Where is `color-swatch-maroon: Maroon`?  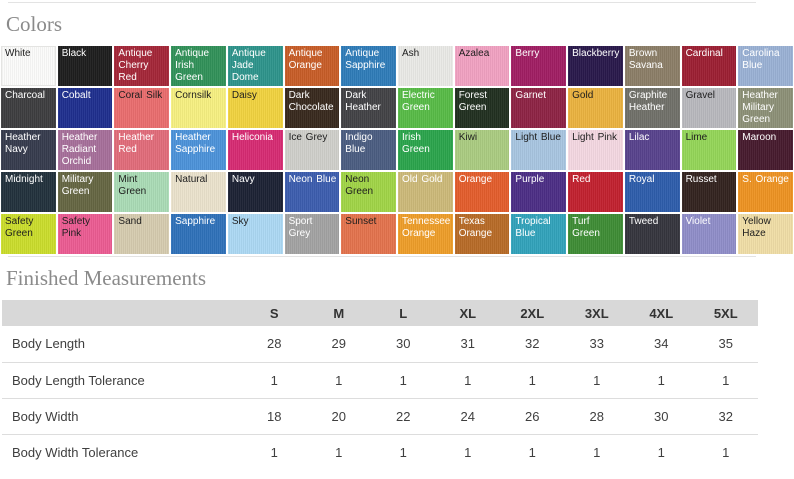
color-swatch-maroon: Maroon is located at coordinates (765, 150).